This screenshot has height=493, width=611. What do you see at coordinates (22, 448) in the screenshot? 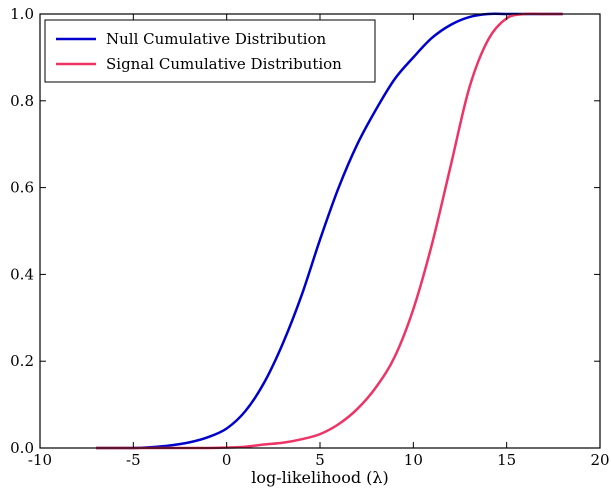
I see `y-tick-label: 0.0` at bounding box center [22, 448].